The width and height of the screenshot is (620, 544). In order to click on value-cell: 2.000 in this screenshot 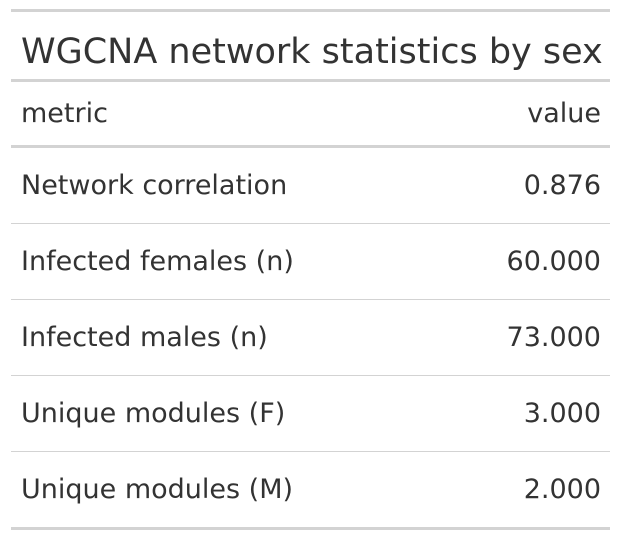, I will do `click(562, 489)`.